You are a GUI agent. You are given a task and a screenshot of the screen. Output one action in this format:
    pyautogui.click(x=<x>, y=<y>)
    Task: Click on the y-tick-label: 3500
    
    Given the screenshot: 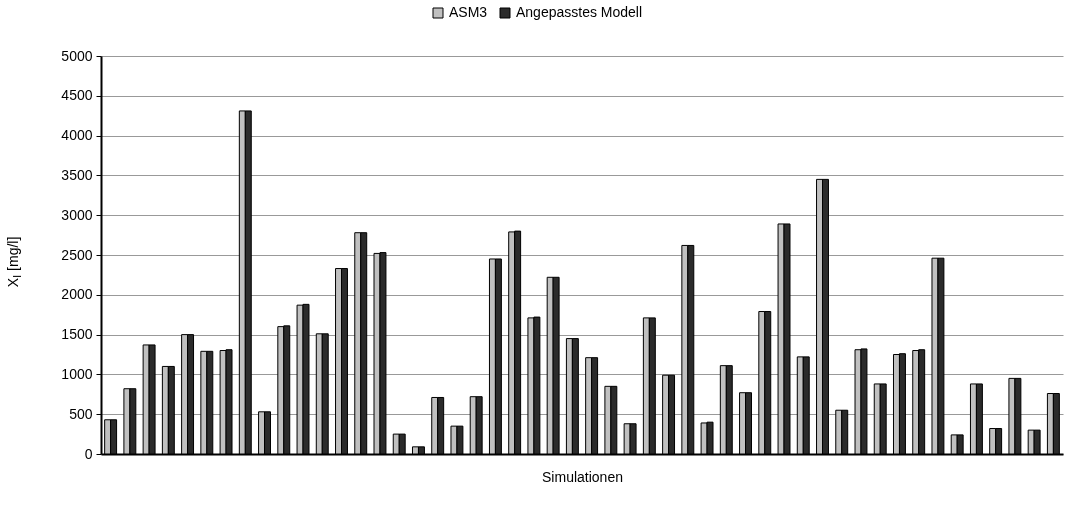 What is the action you would take?
    pyautogui.click(x=77, y=174)
    